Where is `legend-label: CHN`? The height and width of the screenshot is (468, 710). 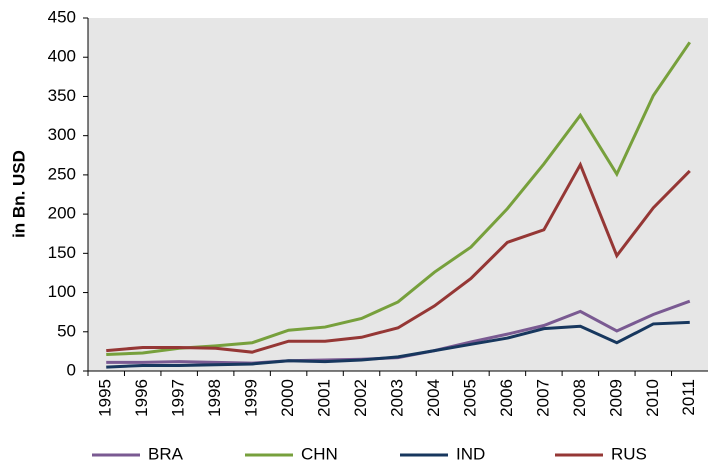 legend-label: CHN is located at coordinates (319, 453).